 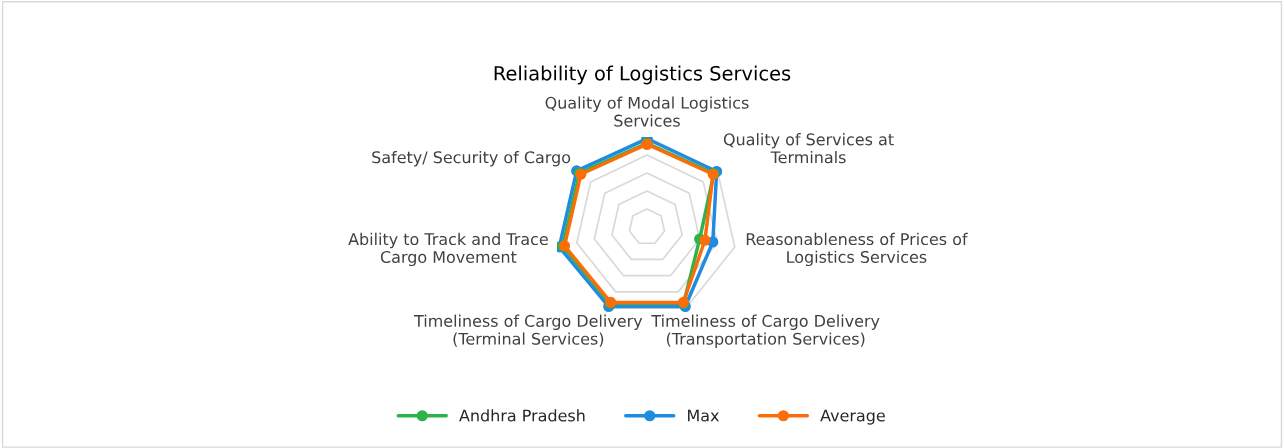 I want to click on spoke-label: Quality of Modal Logistics Services, so click(x=647, y=111).